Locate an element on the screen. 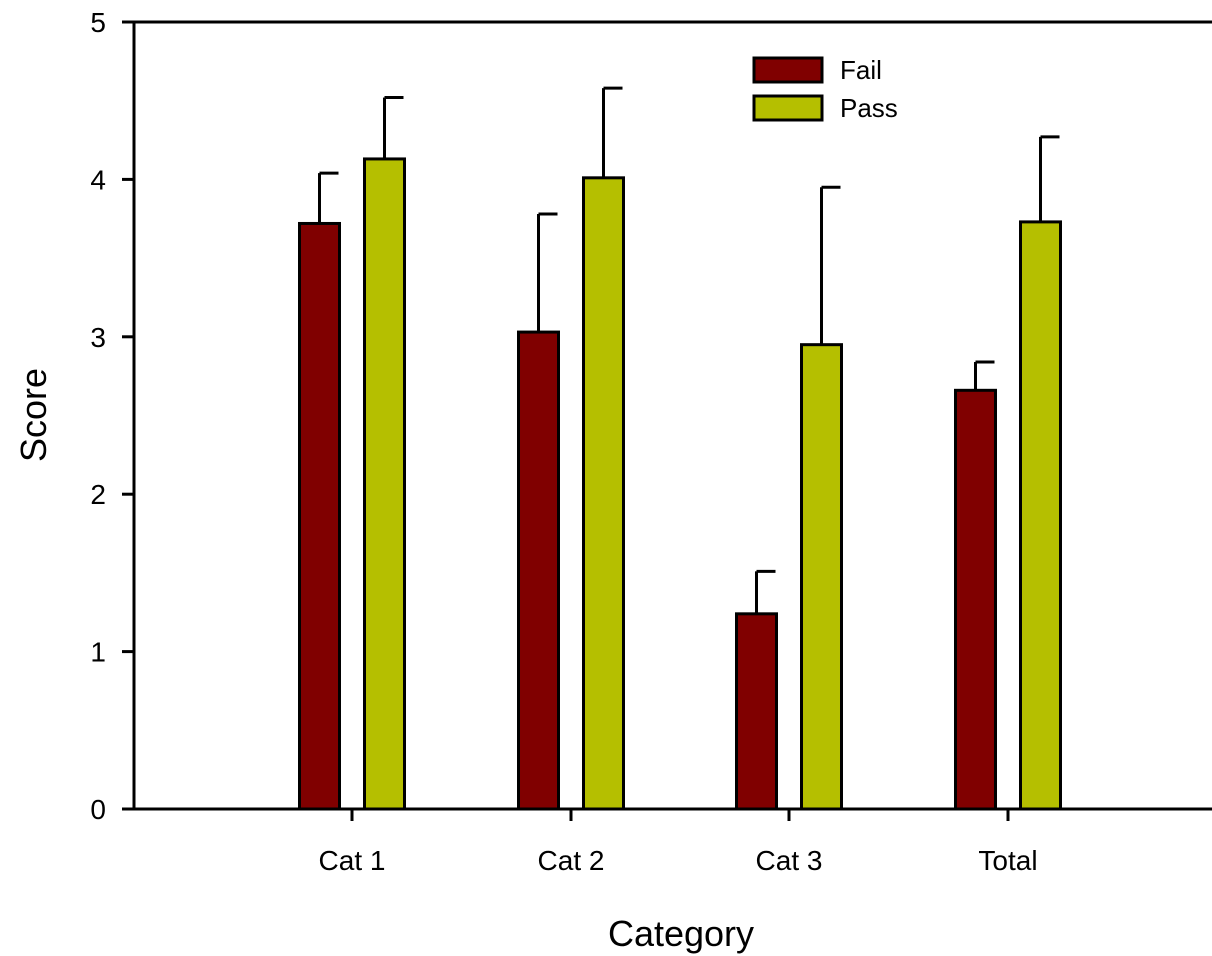  y-tick-label-4: 4 is located at coordinates (98, 179).